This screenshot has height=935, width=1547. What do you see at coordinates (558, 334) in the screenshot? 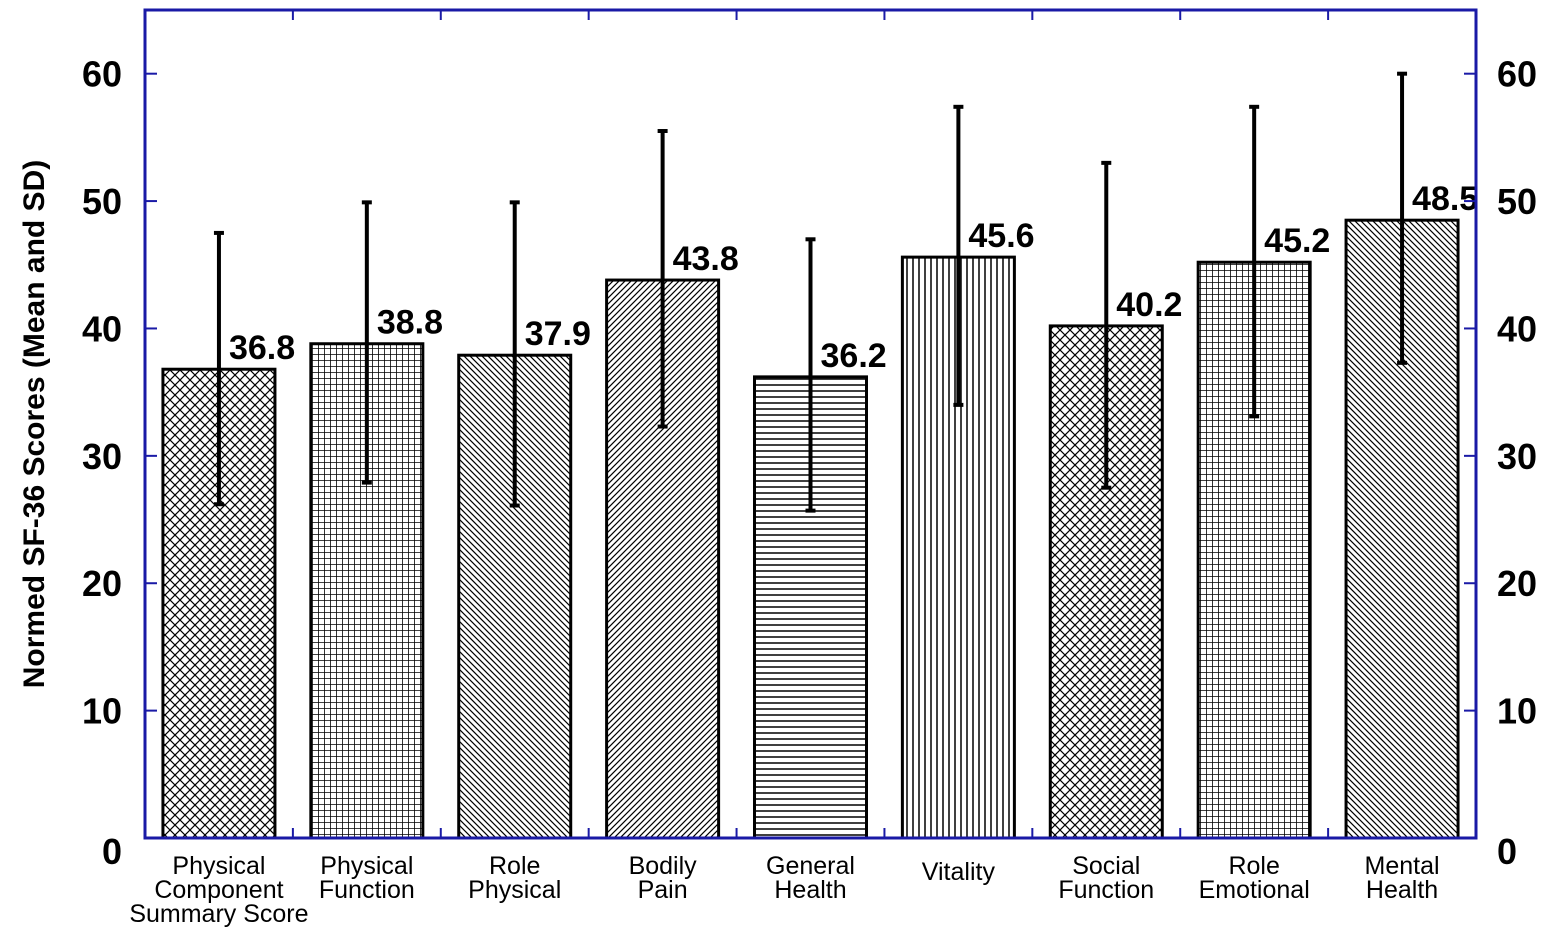
I see `value-label: 37.9` at bounding box center [558, 334].